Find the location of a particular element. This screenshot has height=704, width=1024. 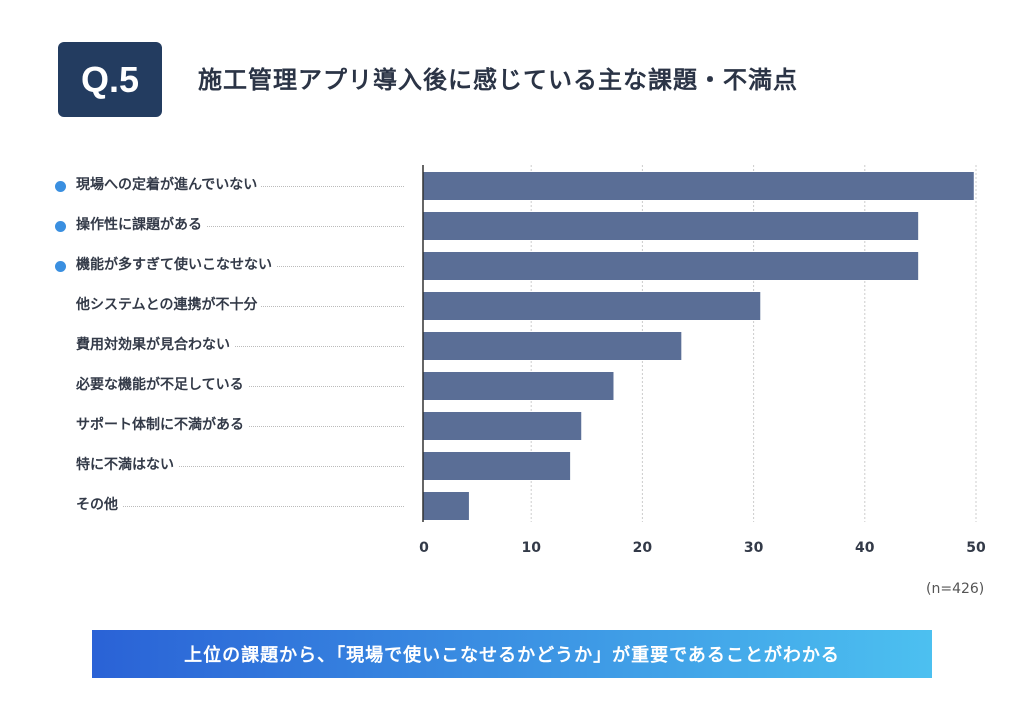

x-tick-label: 10 is located at coordinates (531, 548).